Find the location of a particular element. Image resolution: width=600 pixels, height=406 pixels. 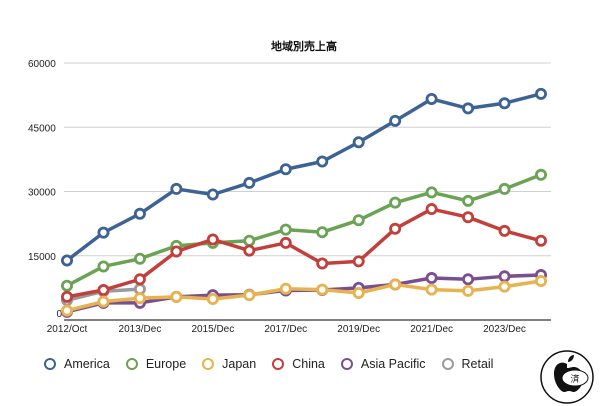

watermark-logo: 済 is located at coordinates (567, 377).